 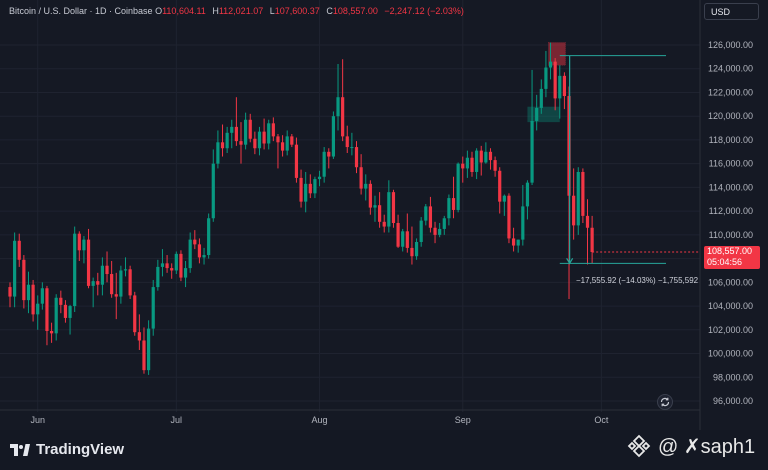 I want to click on x-tick-label: Sep, so click(x=463, y=420).